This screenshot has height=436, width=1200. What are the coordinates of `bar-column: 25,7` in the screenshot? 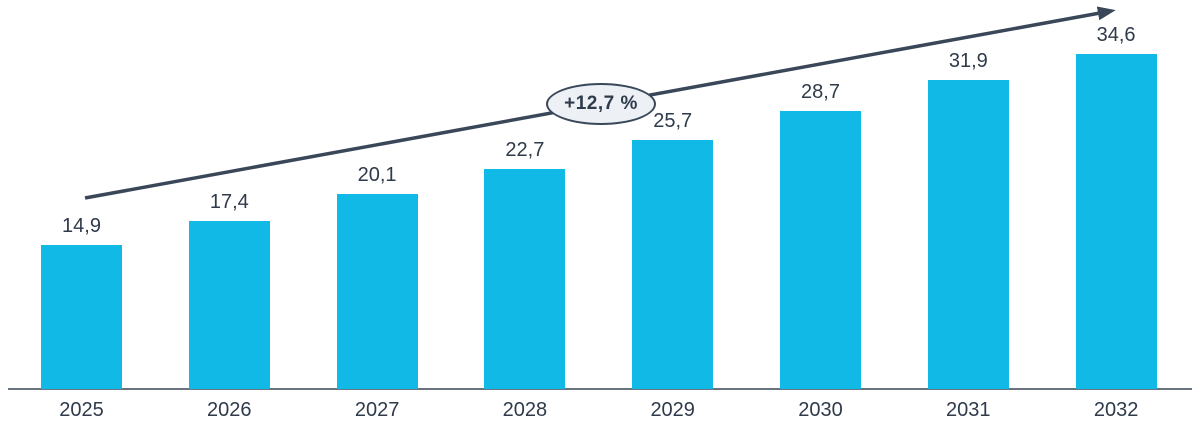 It's located at (673, 249).